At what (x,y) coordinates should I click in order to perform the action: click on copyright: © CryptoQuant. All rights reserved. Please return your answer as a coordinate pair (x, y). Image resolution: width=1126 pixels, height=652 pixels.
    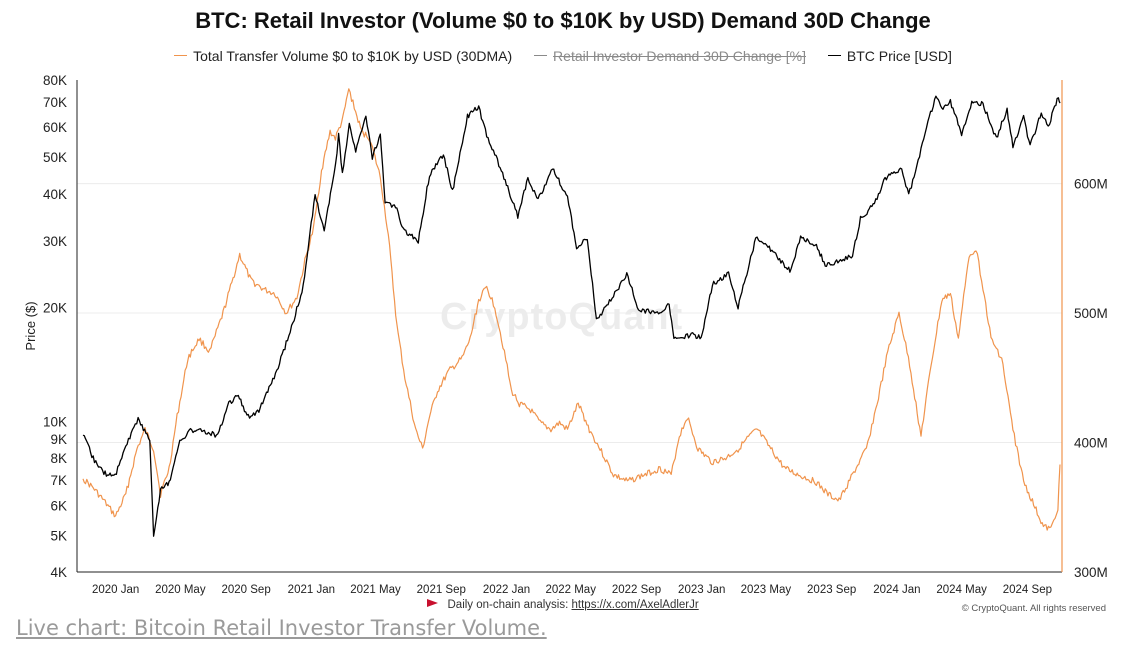
    Looking at the image, I should click on (1033, 608).